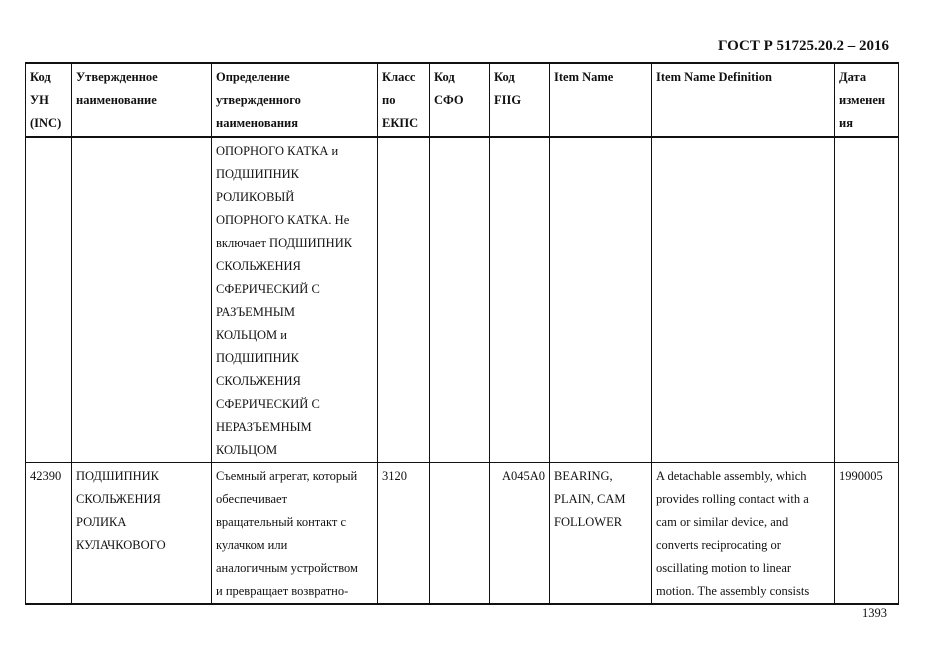  Describe the element at coordinates (600, 299) in the screenshot. I see `cell-item-name` at that location.